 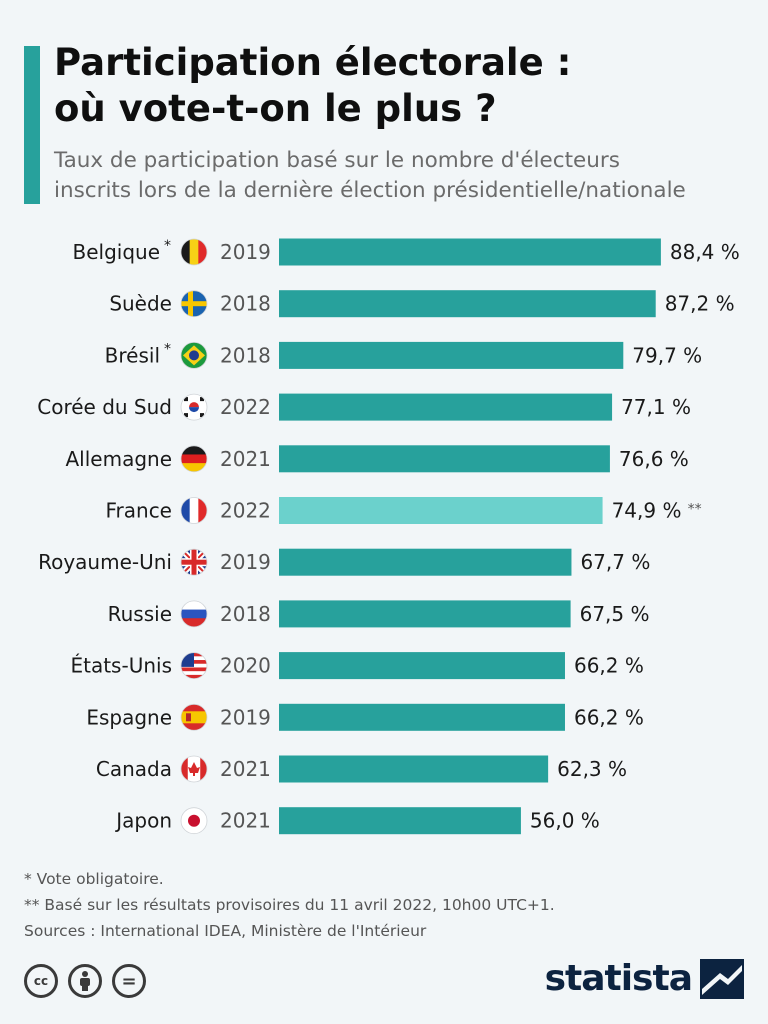 I want to click on flag-usa-icon, so click(x=194, y=666).